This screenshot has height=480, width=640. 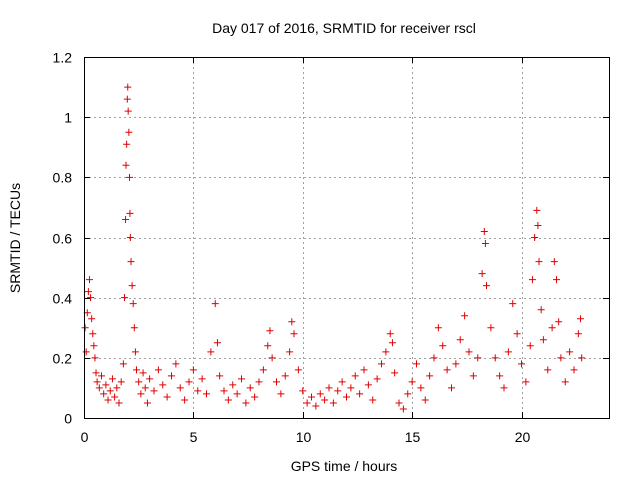 I want to click on y-tick-label: 0.4, so click(x=63, y=299).